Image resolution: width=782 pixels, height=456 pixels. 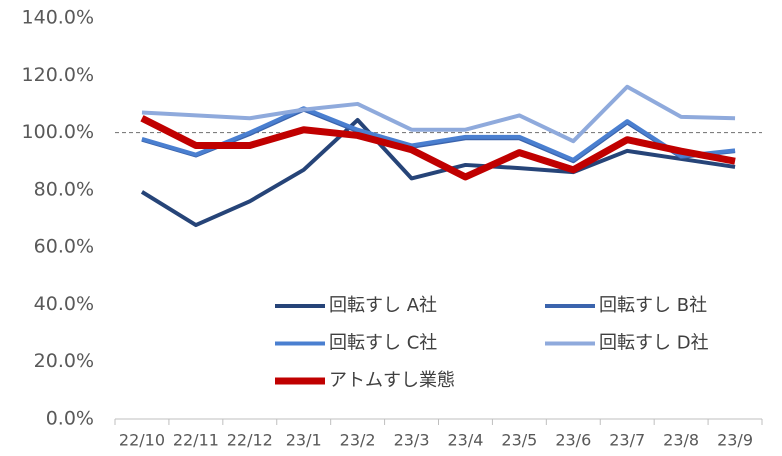 What do you see at coordinates (64, 247) in the screenshot?
I see `y-tick-label: 60.0%` at bounding box center [64, 247].